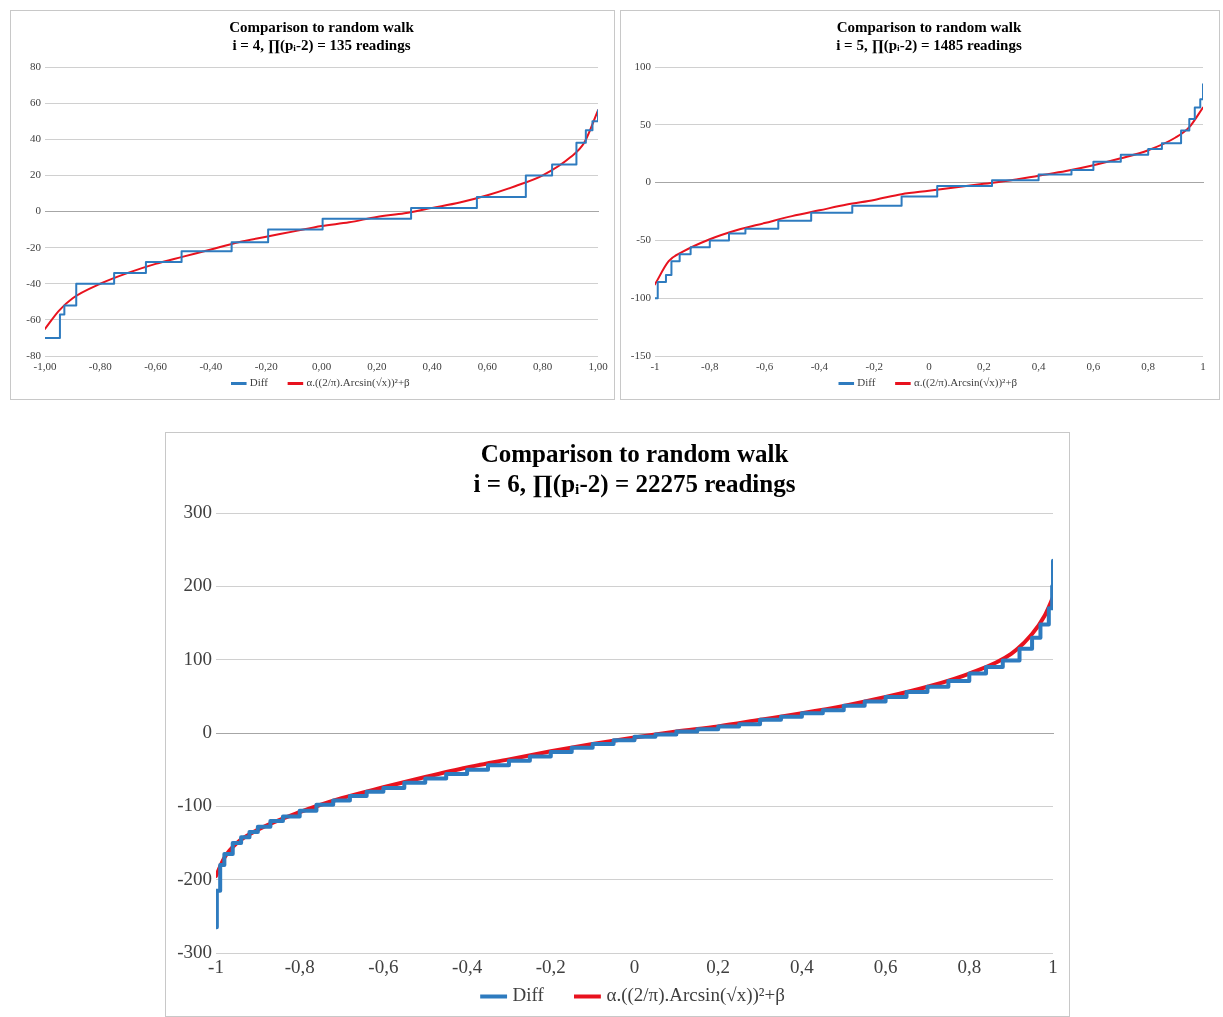 Image resolution: width=1223 pixels, height=1017 pixels. Describe the element at coordinates (34, 354) in the screenshot. I see `y-tick-label: -80` at that location.